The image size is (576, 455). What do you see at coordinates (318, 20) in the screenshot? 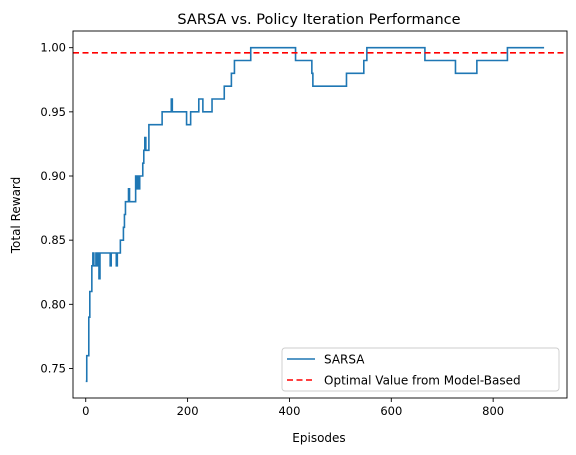
I see `chart-title: SARSA vs. Policy Iteration Performance` at bounding box center [318, 20].